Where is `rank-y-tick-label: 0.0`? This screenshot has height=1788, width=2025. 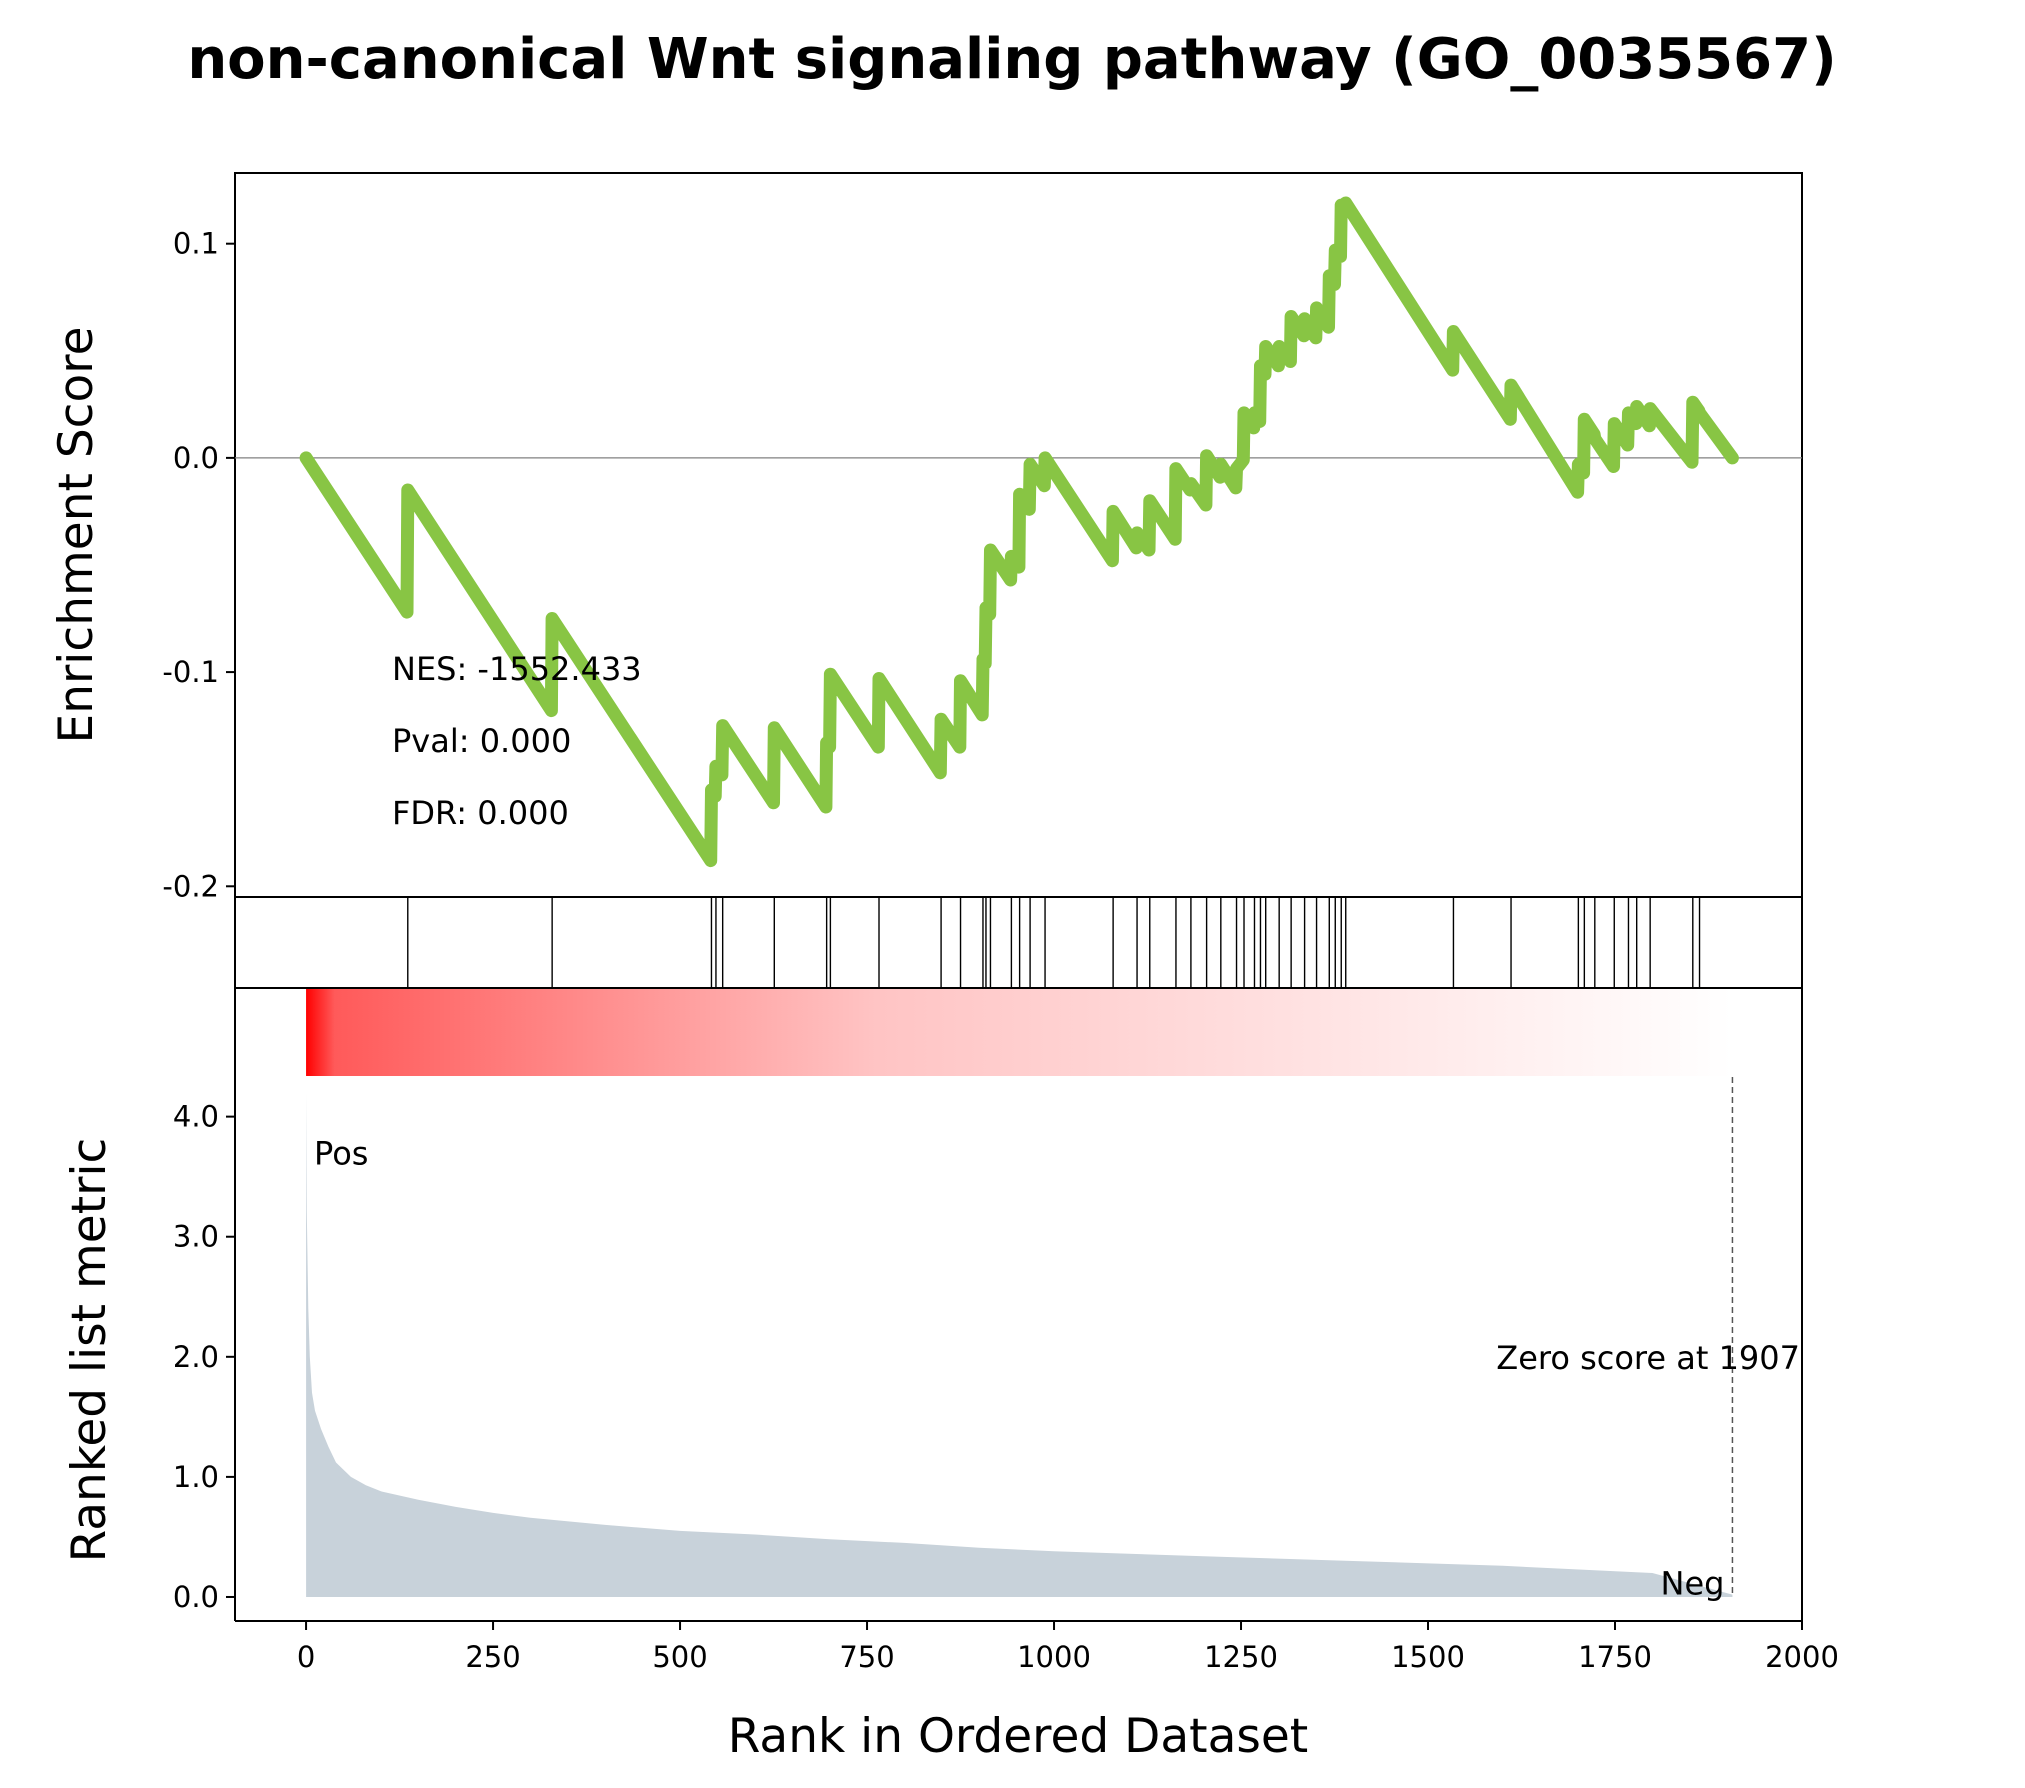
rank-y-tick-label: 0.0 is located at coordinates (196, 1597).